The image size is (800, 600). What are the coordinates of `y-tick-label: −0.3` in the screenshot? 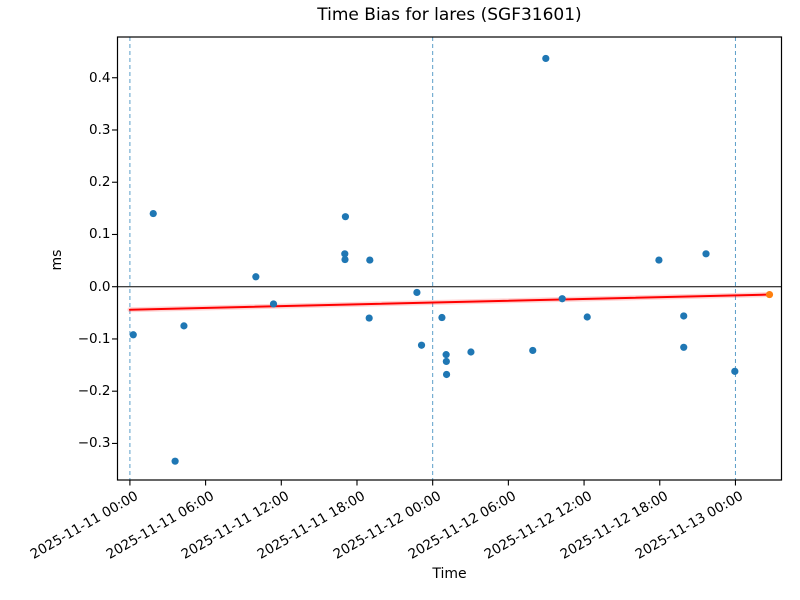 It's located at (94, 443).